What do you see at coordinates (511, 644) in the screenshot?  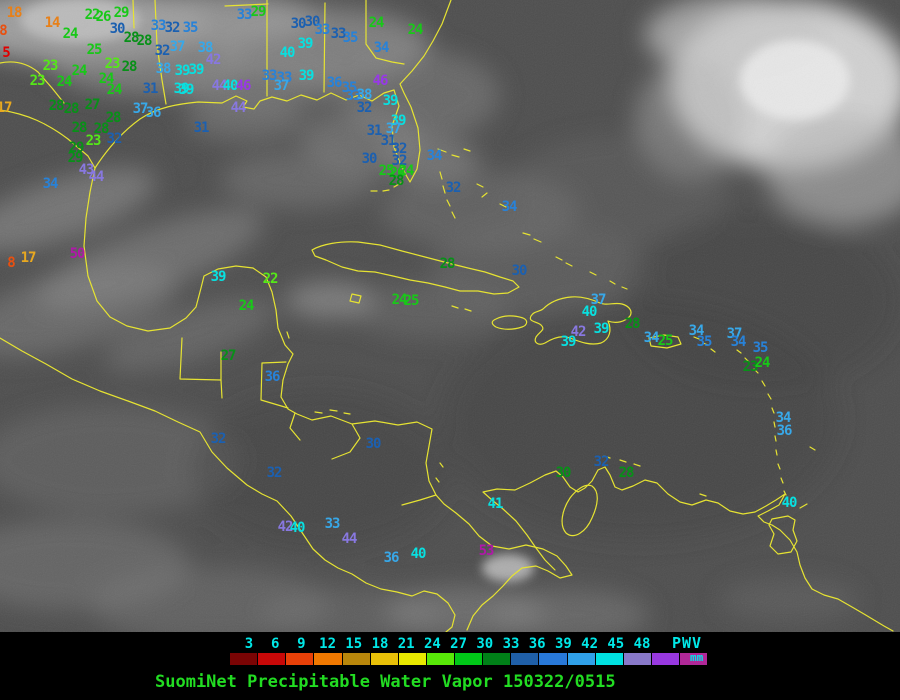 I see `colorbar-tick: 33` at bounding box center [511, 644].